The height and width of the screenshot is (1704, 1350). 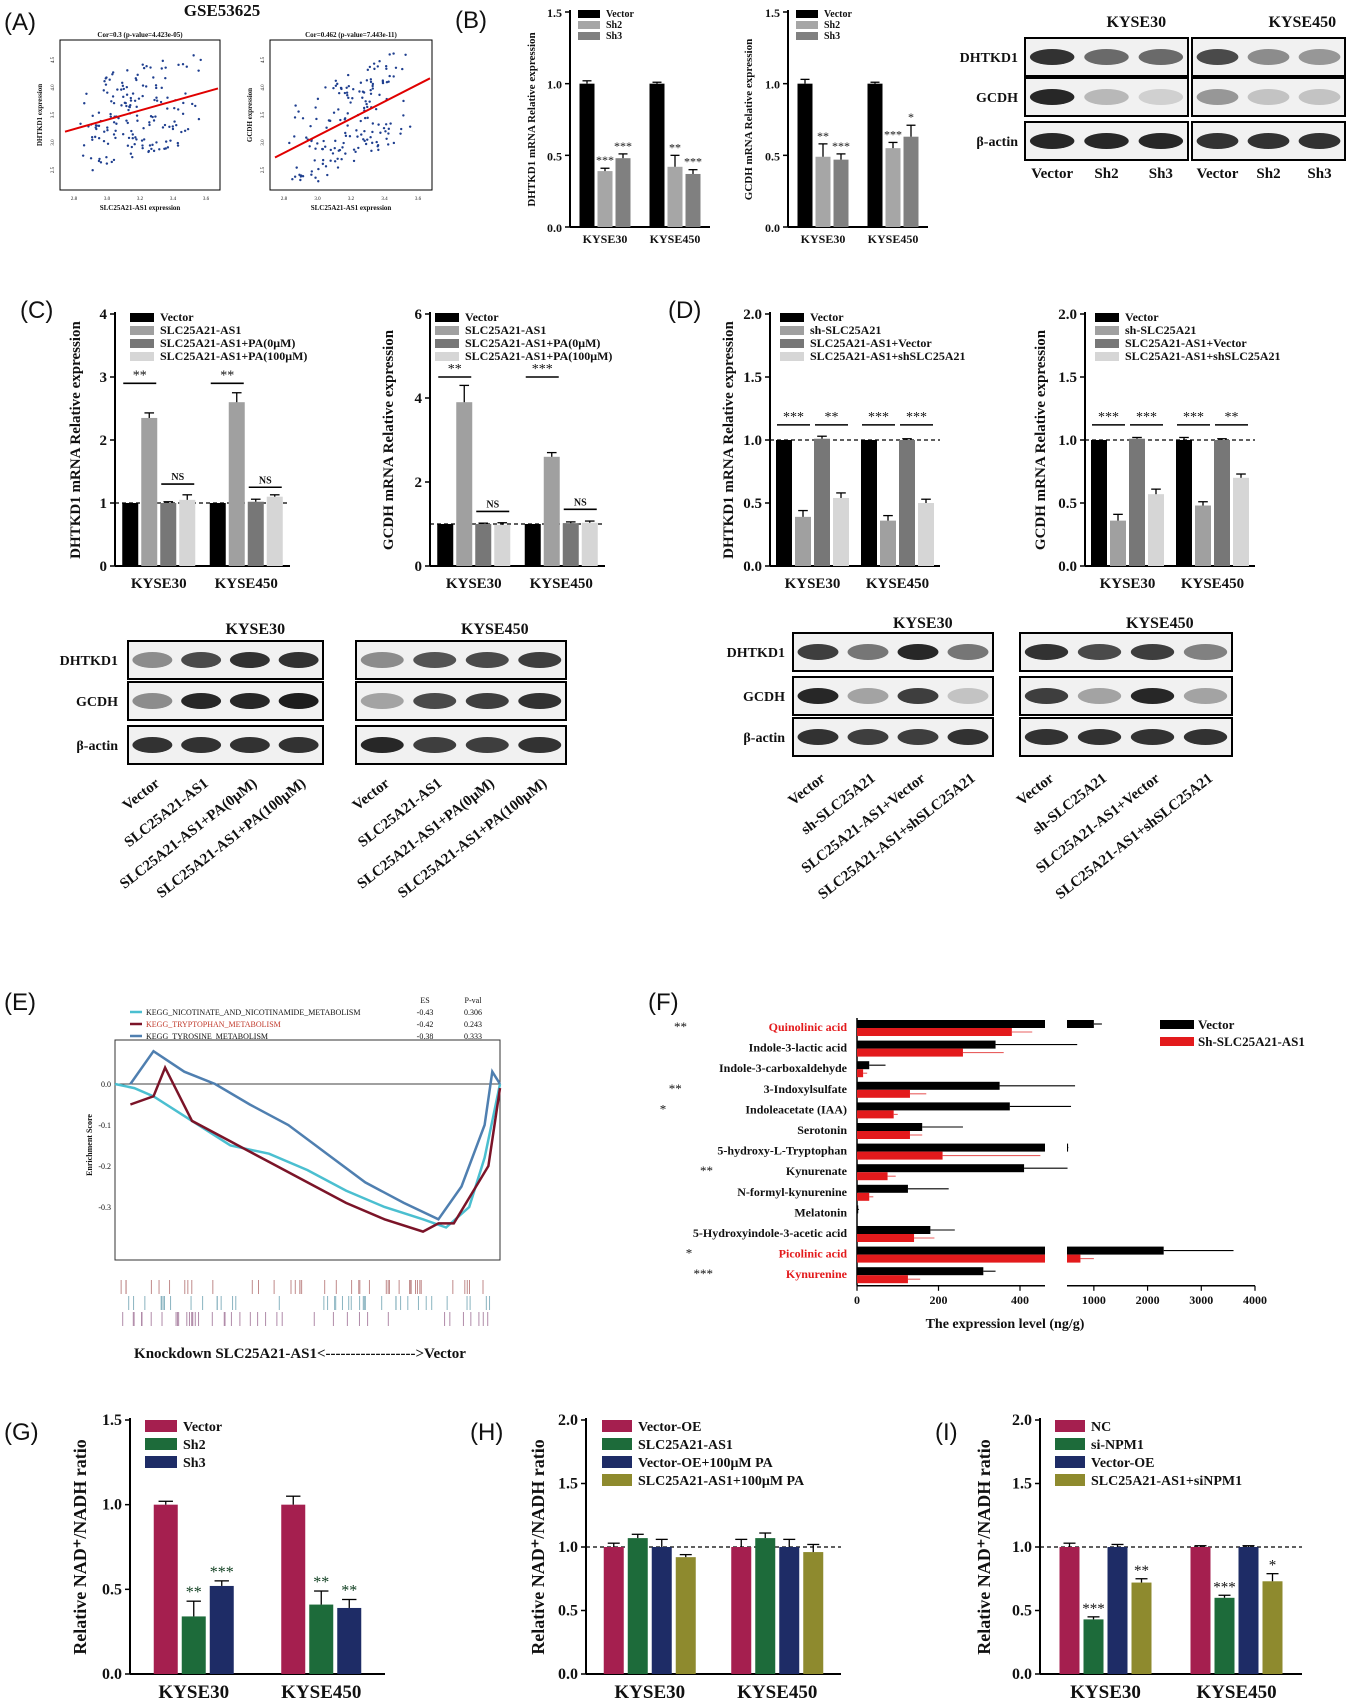 I want to click on y-tick-label: 0.0, so click(x=752, y=567).